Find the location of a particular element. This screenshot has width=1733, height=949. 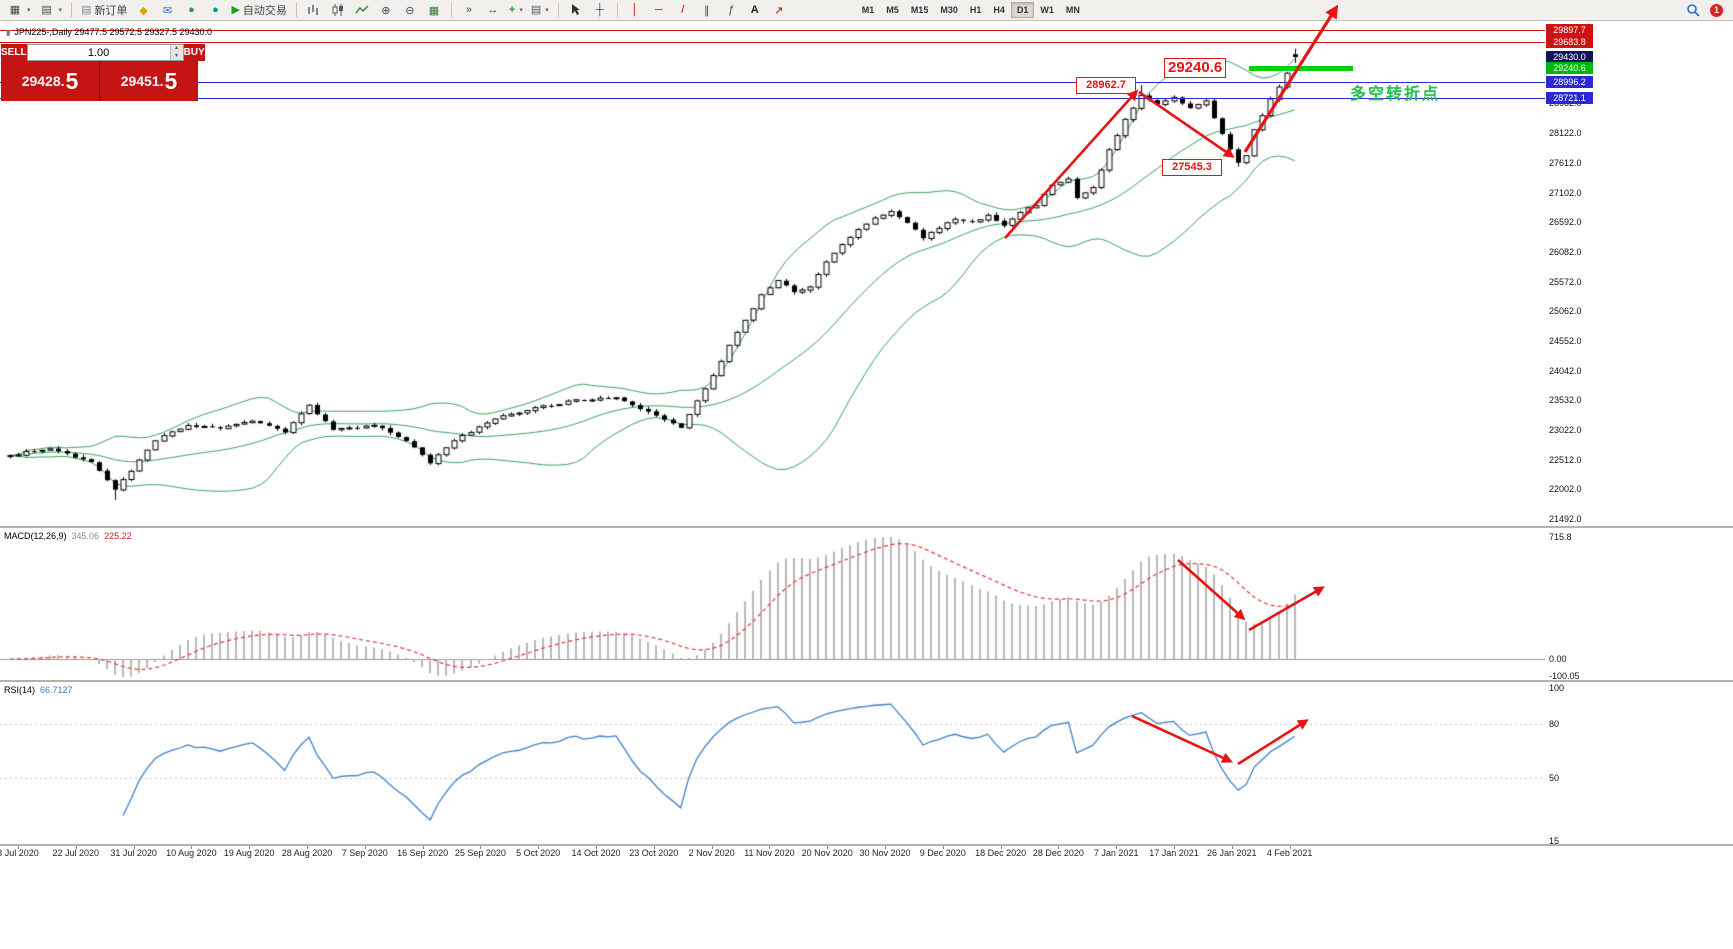

lot-input is located at coordinates (98, 52).